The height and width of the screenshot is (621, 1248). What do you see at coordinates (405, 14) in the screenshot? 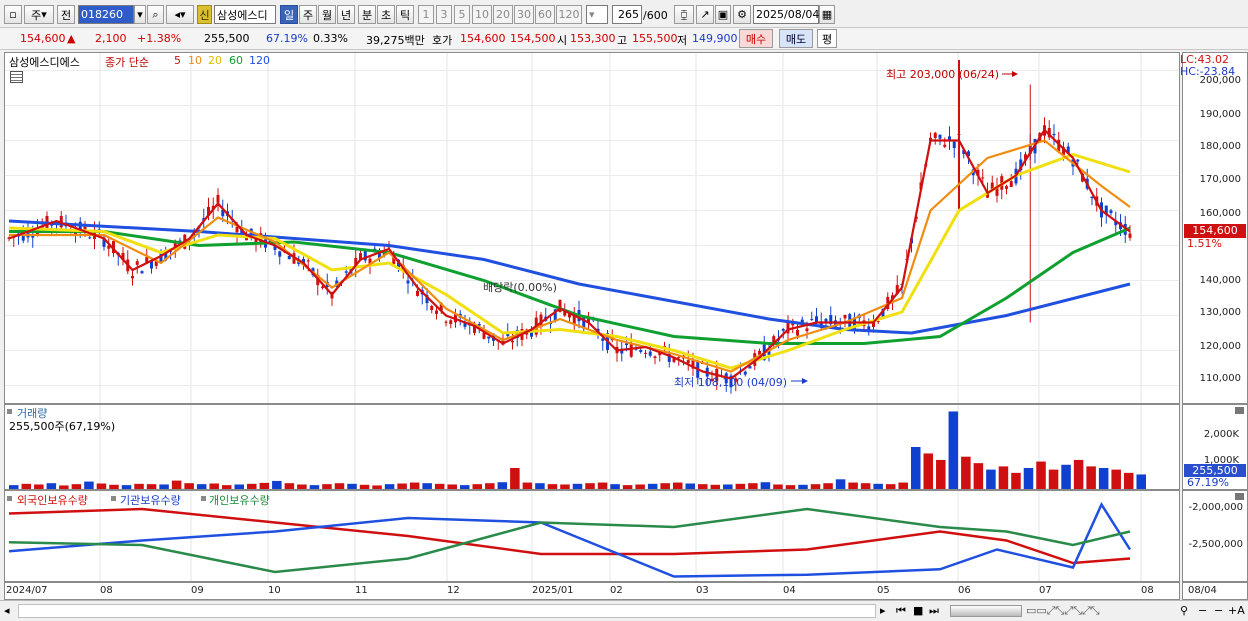
I see `period-tick-button: 틱` at bounding box center [405, 14].